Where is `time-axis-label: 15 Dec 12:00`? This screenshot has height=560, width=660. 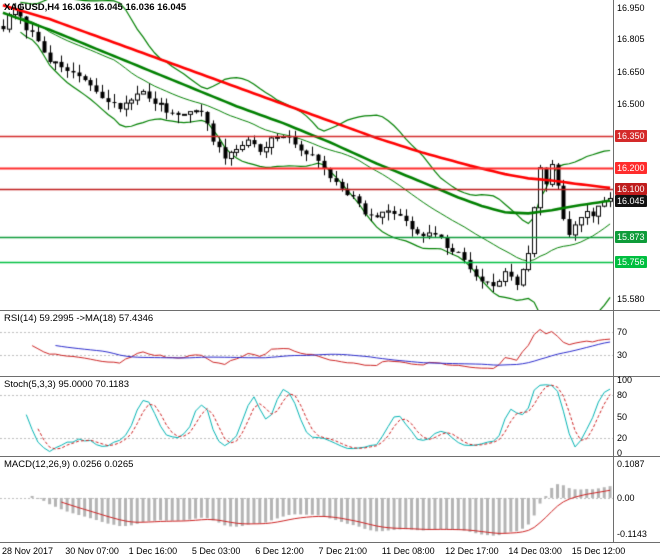
time-axis-label: 15 Dec 12:00 is located at coordinates (598, 551).